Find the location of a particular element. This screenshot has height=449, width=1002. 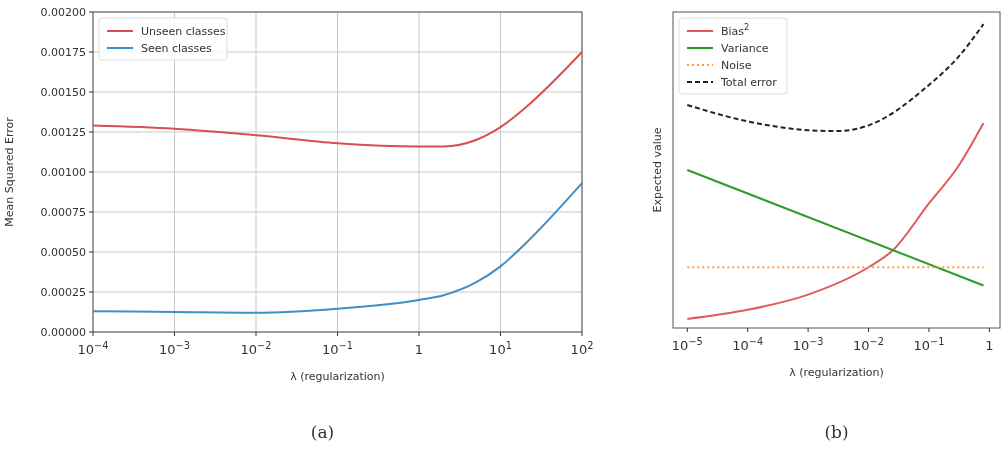

y-tick-label: 0.00200 is located at coordinates (63, 12).